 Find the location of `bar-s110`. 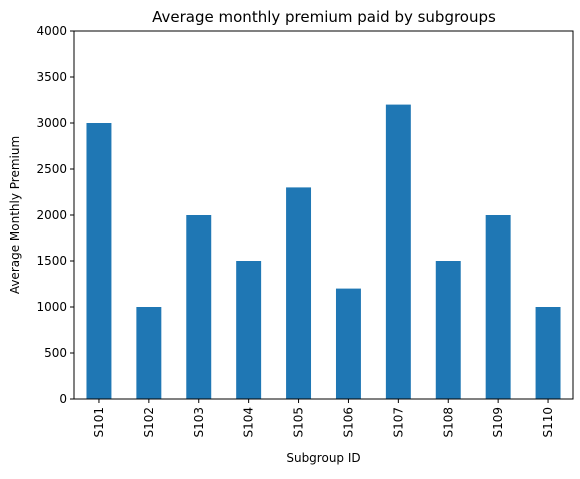

bar-s110 is located at coordinates (548, 353).